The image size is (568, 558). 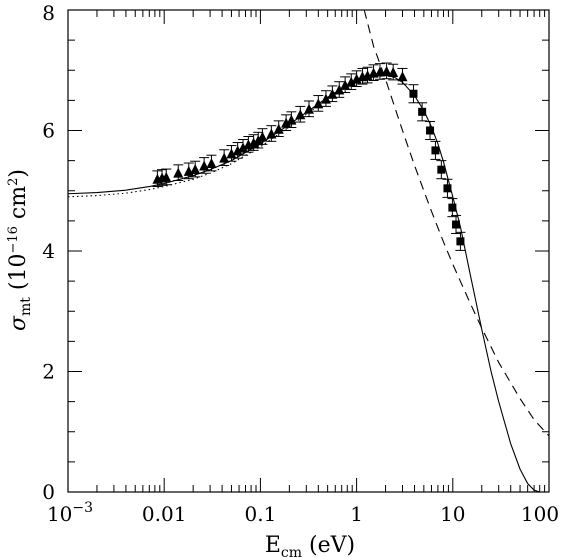 I want to click on x-axis-label-unit: (eV), so click(x=328, y=545).